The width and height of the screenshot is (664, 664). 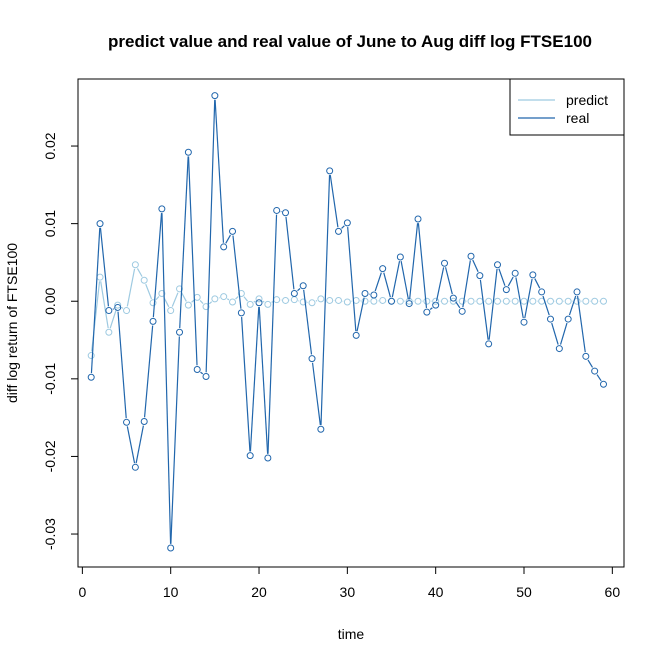 What do you see at coordinates (50, 300) in the screenshot?
I see `y-tick-label: 0.00` at bounding box center [50, 300].